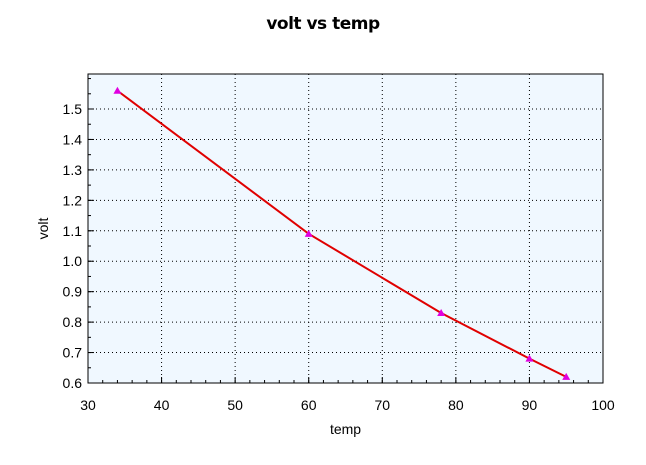 The image size is (646, 465). Describe the element at coordinates (73, 170) in the screenshot. I see `y-tick-label: 1.3` at that location.